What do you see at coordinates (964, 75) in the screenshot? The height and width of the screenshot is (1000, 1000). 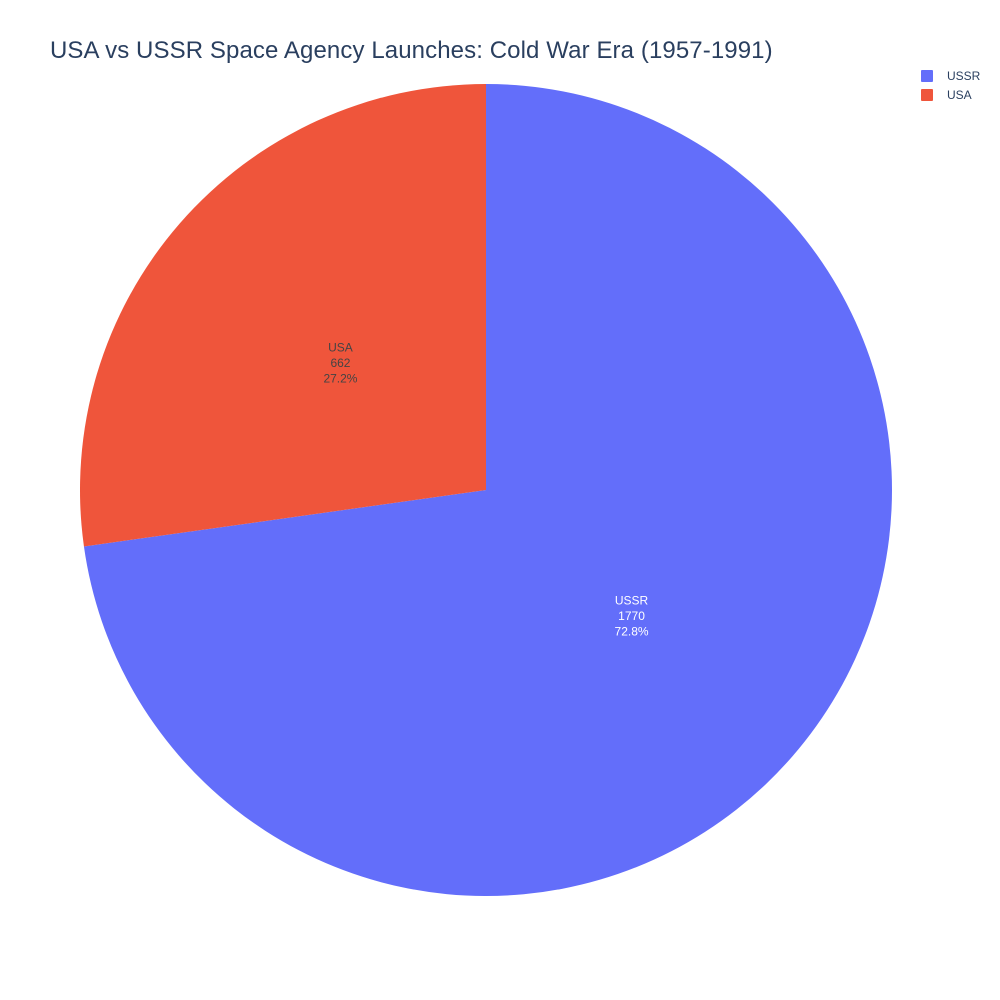 I see `legend-label-ussr: USSR` at bounding box center [964, 75].